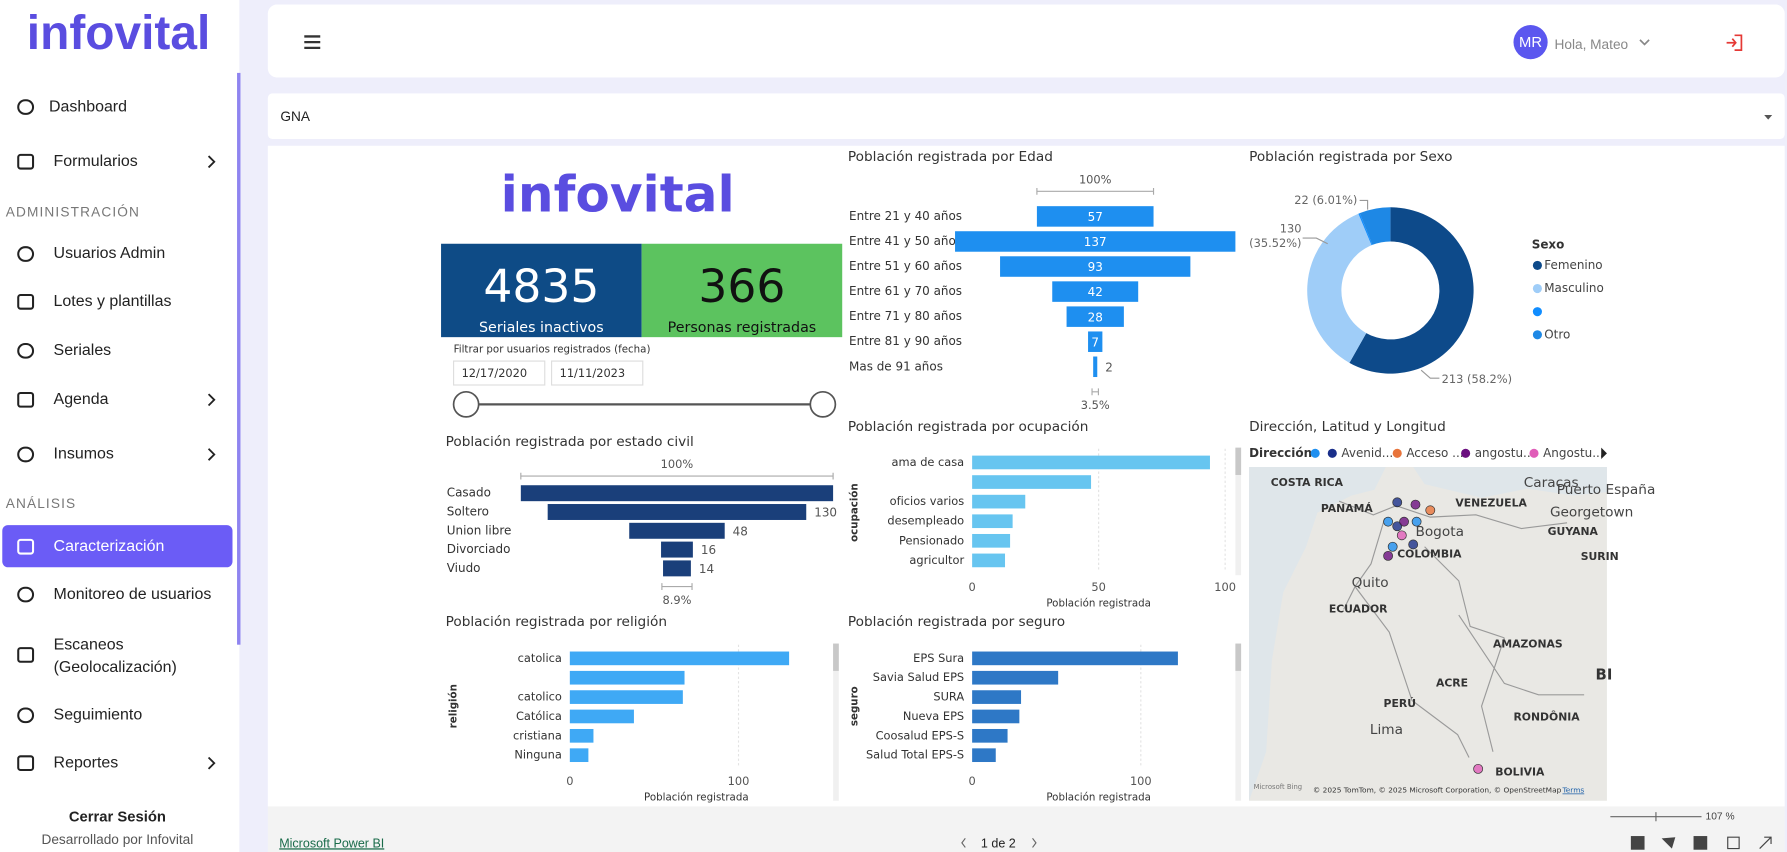 The image size is (1787, 852). Describe the element at coordinates (538, 755) in the screenshot. I see `category-label: Ninguna` at that location.